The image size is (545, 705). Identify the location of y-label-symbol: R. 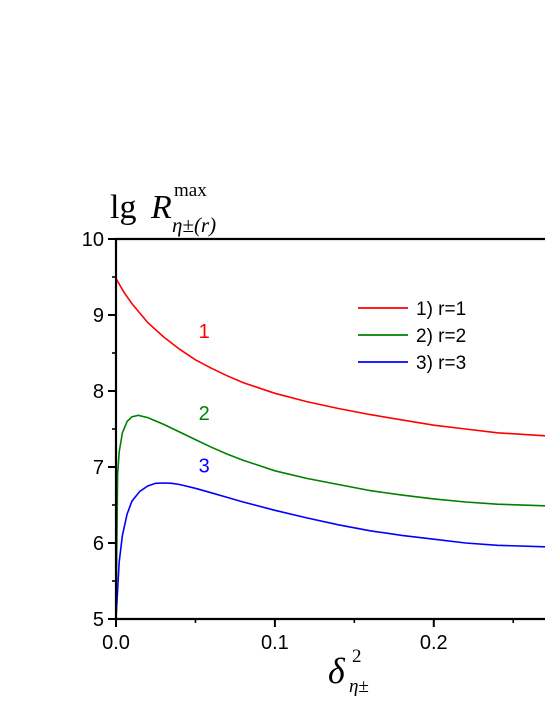
(161, 207).